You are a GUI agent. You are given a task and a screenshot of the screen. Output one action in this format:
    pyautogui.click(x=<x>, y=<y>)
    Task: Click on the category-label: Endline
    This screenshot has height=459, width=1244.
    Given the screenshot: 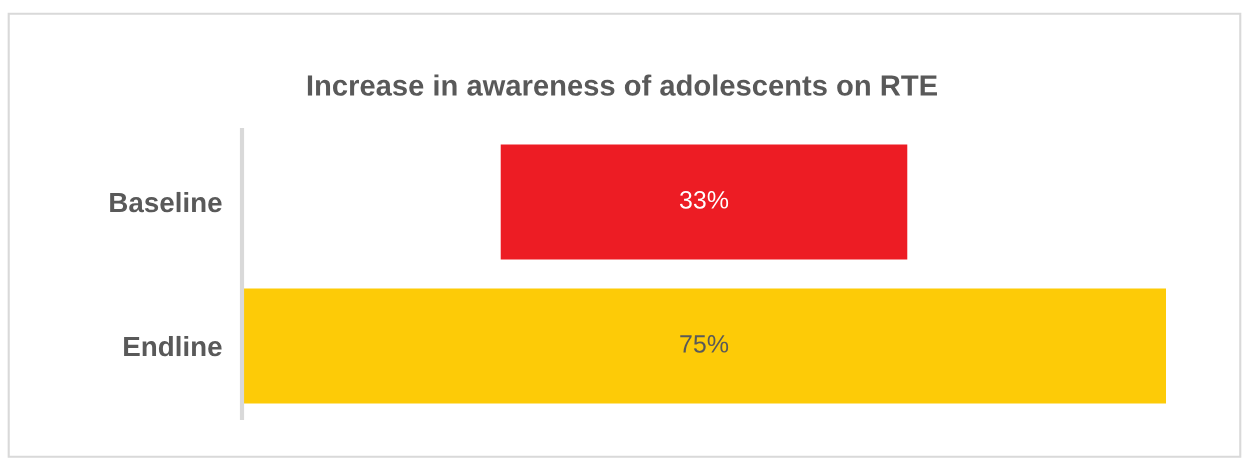 What is the action you would take?
    pyautogui.click(x=173, y=346)
    